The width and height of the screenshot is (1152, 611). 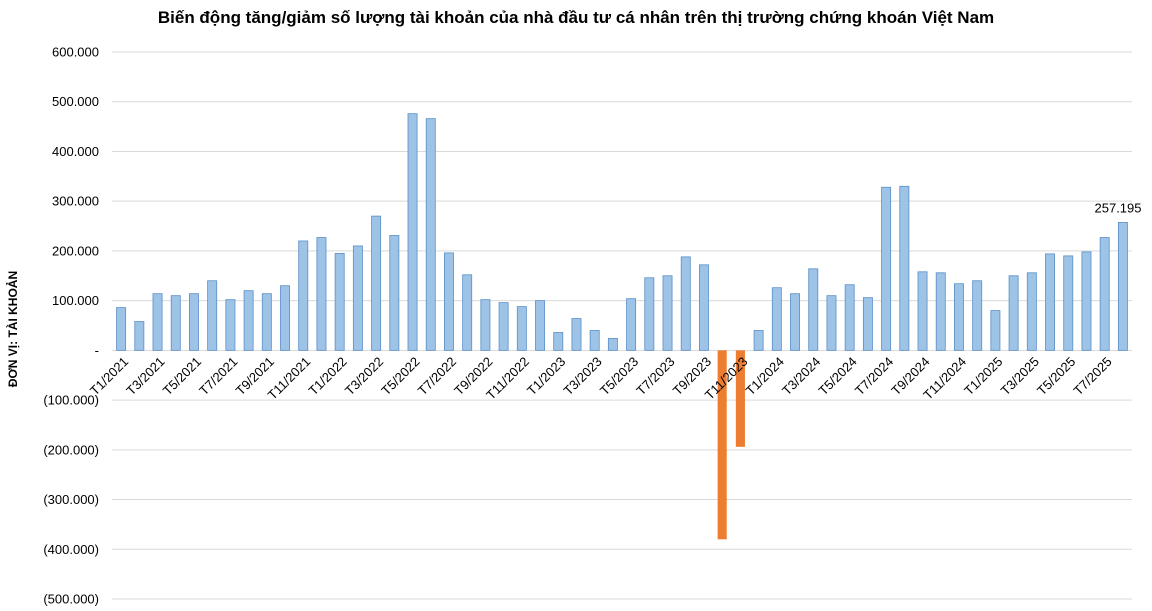 What do you see at coordinates (71, 449) in the screenshot?
I see `y-tick-label: (200.000)` at bounding box center [71, 449].